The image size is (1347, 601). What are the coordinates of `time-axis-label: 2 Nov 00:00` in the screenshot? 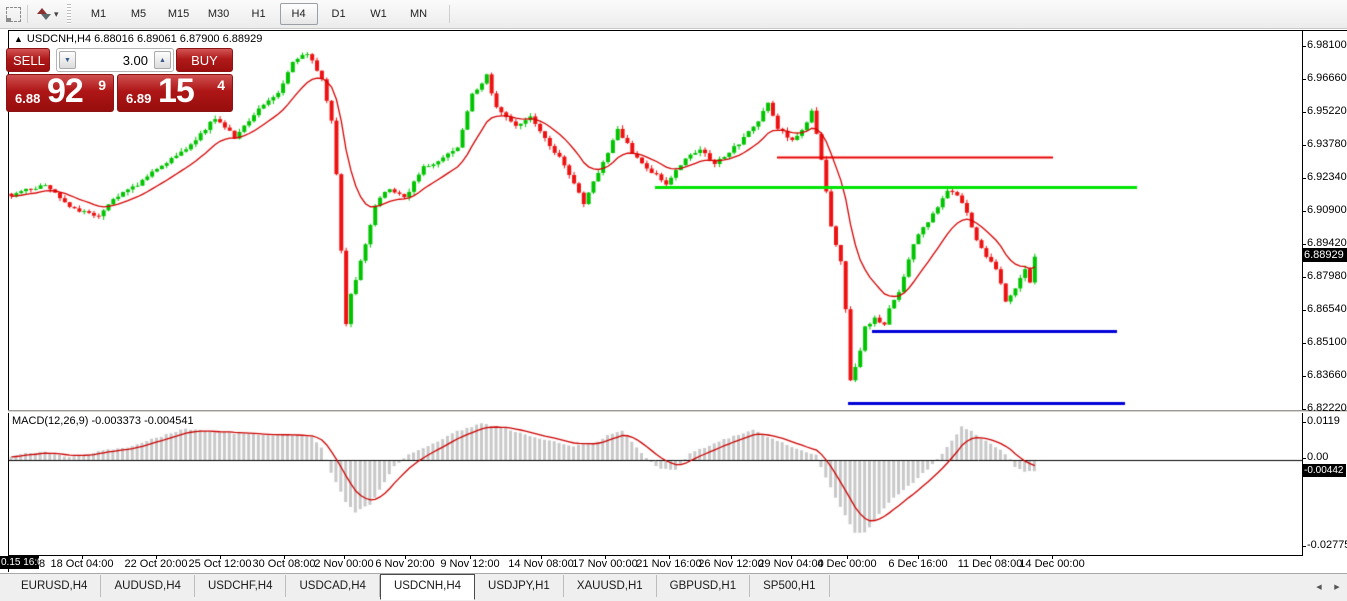 It's located at (344, 564).